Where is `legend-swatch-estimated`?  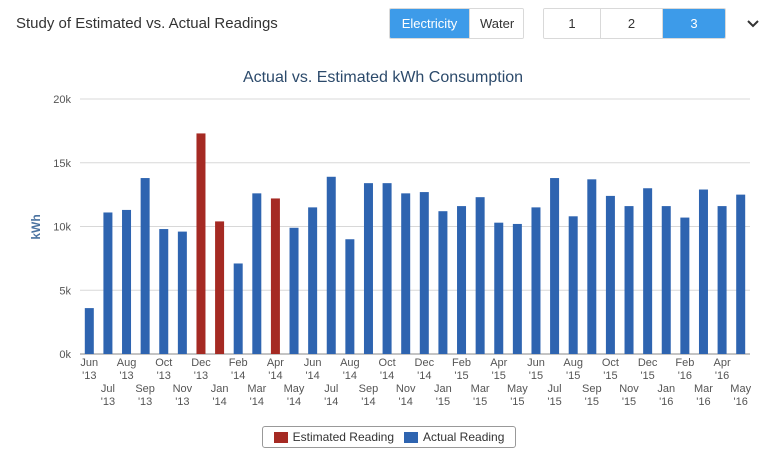 legend-swatch-estimated is located at coordinates (280, 437).